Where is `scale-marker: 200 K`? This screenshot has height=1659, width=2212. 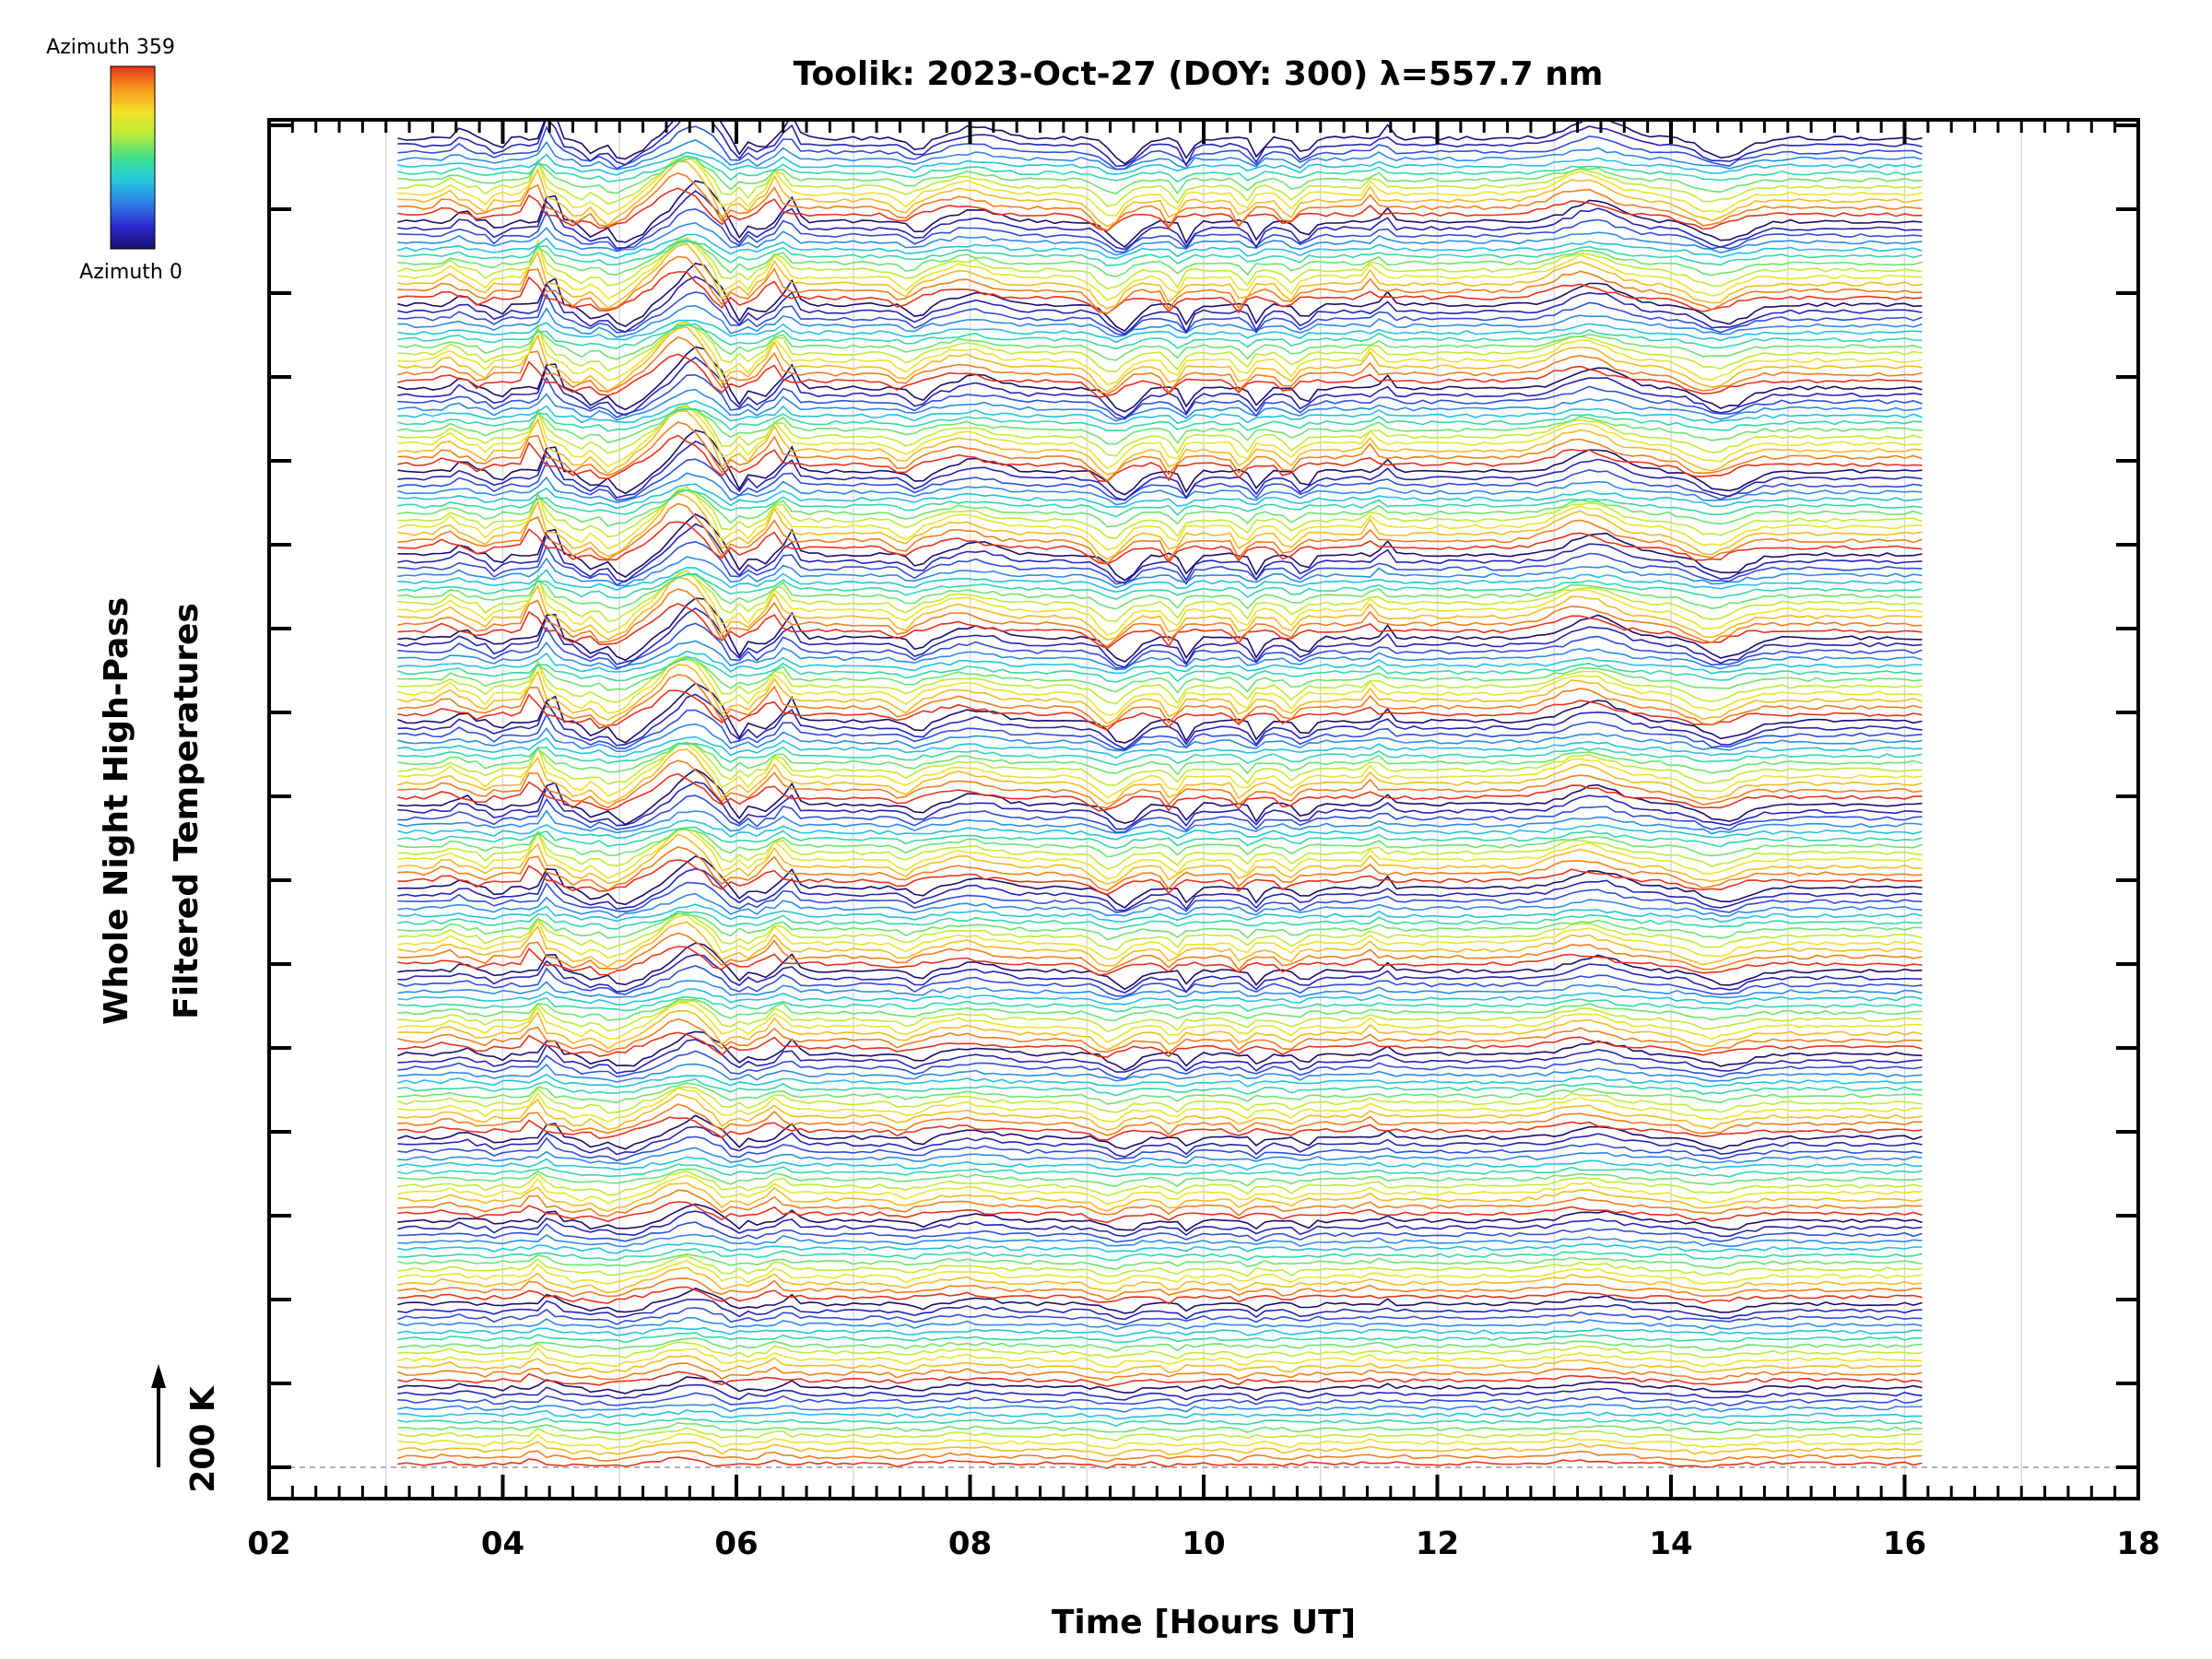
scale-marker: 200 K is located at coordinates (186, 1428).